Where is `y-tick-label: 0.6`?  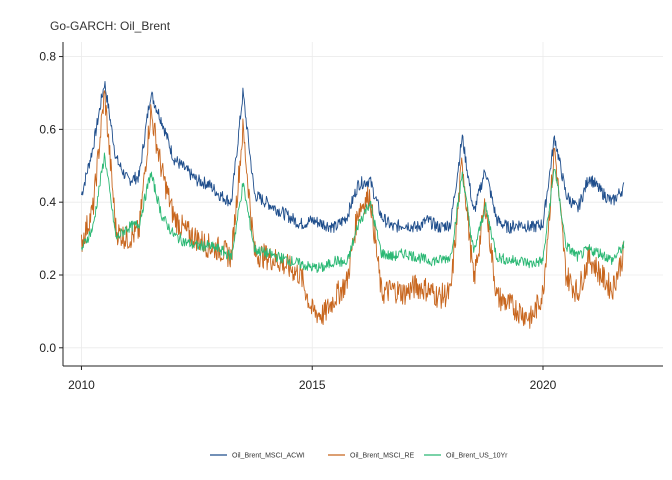 y-tick-label: 0.6 is located at coordinates (47, 129).